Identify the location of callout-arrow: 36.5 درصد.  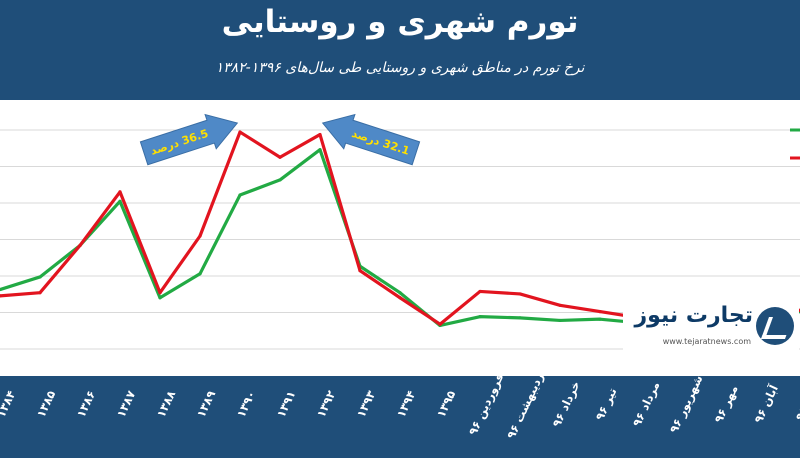
(189, 139).